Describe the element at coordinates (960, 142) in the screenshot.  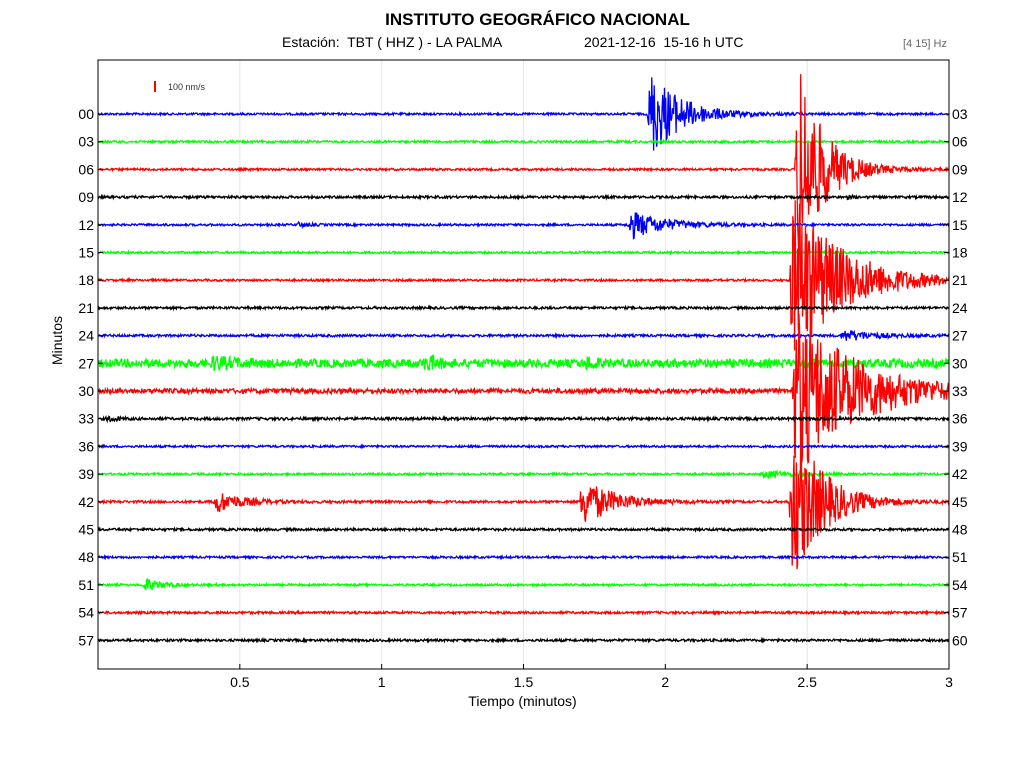
I see `trace-end-minute-label: 06` at that location.